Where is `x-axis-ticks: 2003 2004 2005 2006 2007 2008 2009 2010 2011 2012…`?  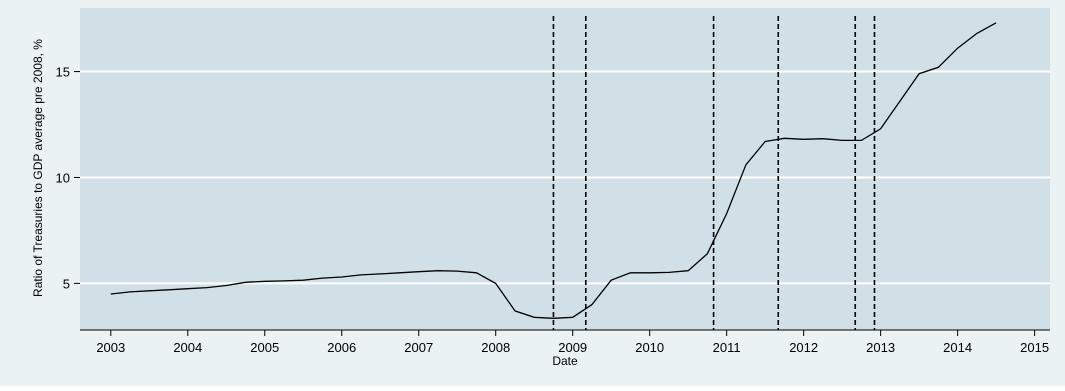
x-axis-ticks: 2003 2004 2005 2006 2007 2008 2009 2010 2011 2012… is located at coordinates (572, 342).